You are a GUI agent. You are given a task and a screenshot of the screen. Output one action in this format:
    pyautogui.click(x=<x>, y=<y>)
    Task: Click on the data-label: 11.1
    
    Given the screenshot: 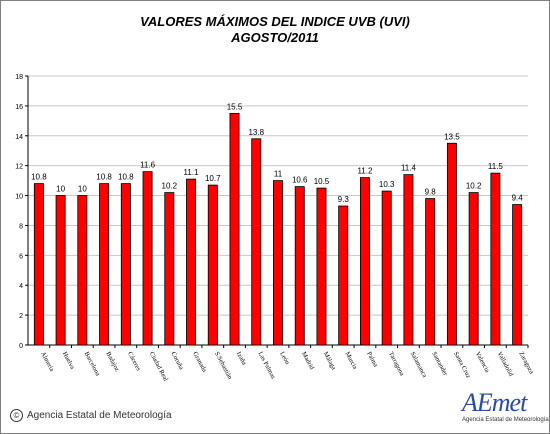 What is the action you would take?
    pyautogui.click(x=192, y=172)
    